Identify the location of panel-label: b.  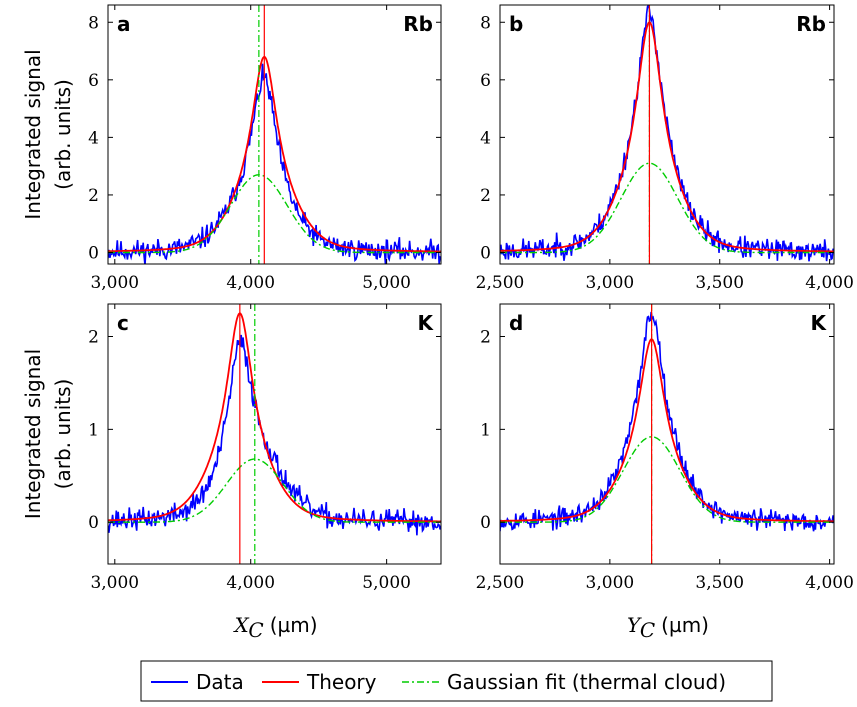
(516, 24).